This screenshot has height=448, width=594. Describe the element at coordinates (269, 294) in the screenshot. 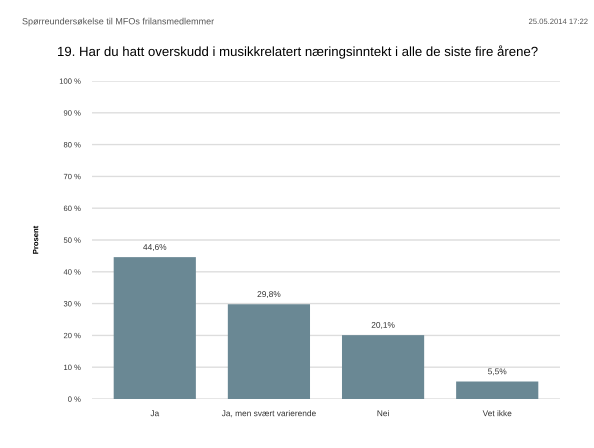

I see `data-label: 29,8%` at that location.